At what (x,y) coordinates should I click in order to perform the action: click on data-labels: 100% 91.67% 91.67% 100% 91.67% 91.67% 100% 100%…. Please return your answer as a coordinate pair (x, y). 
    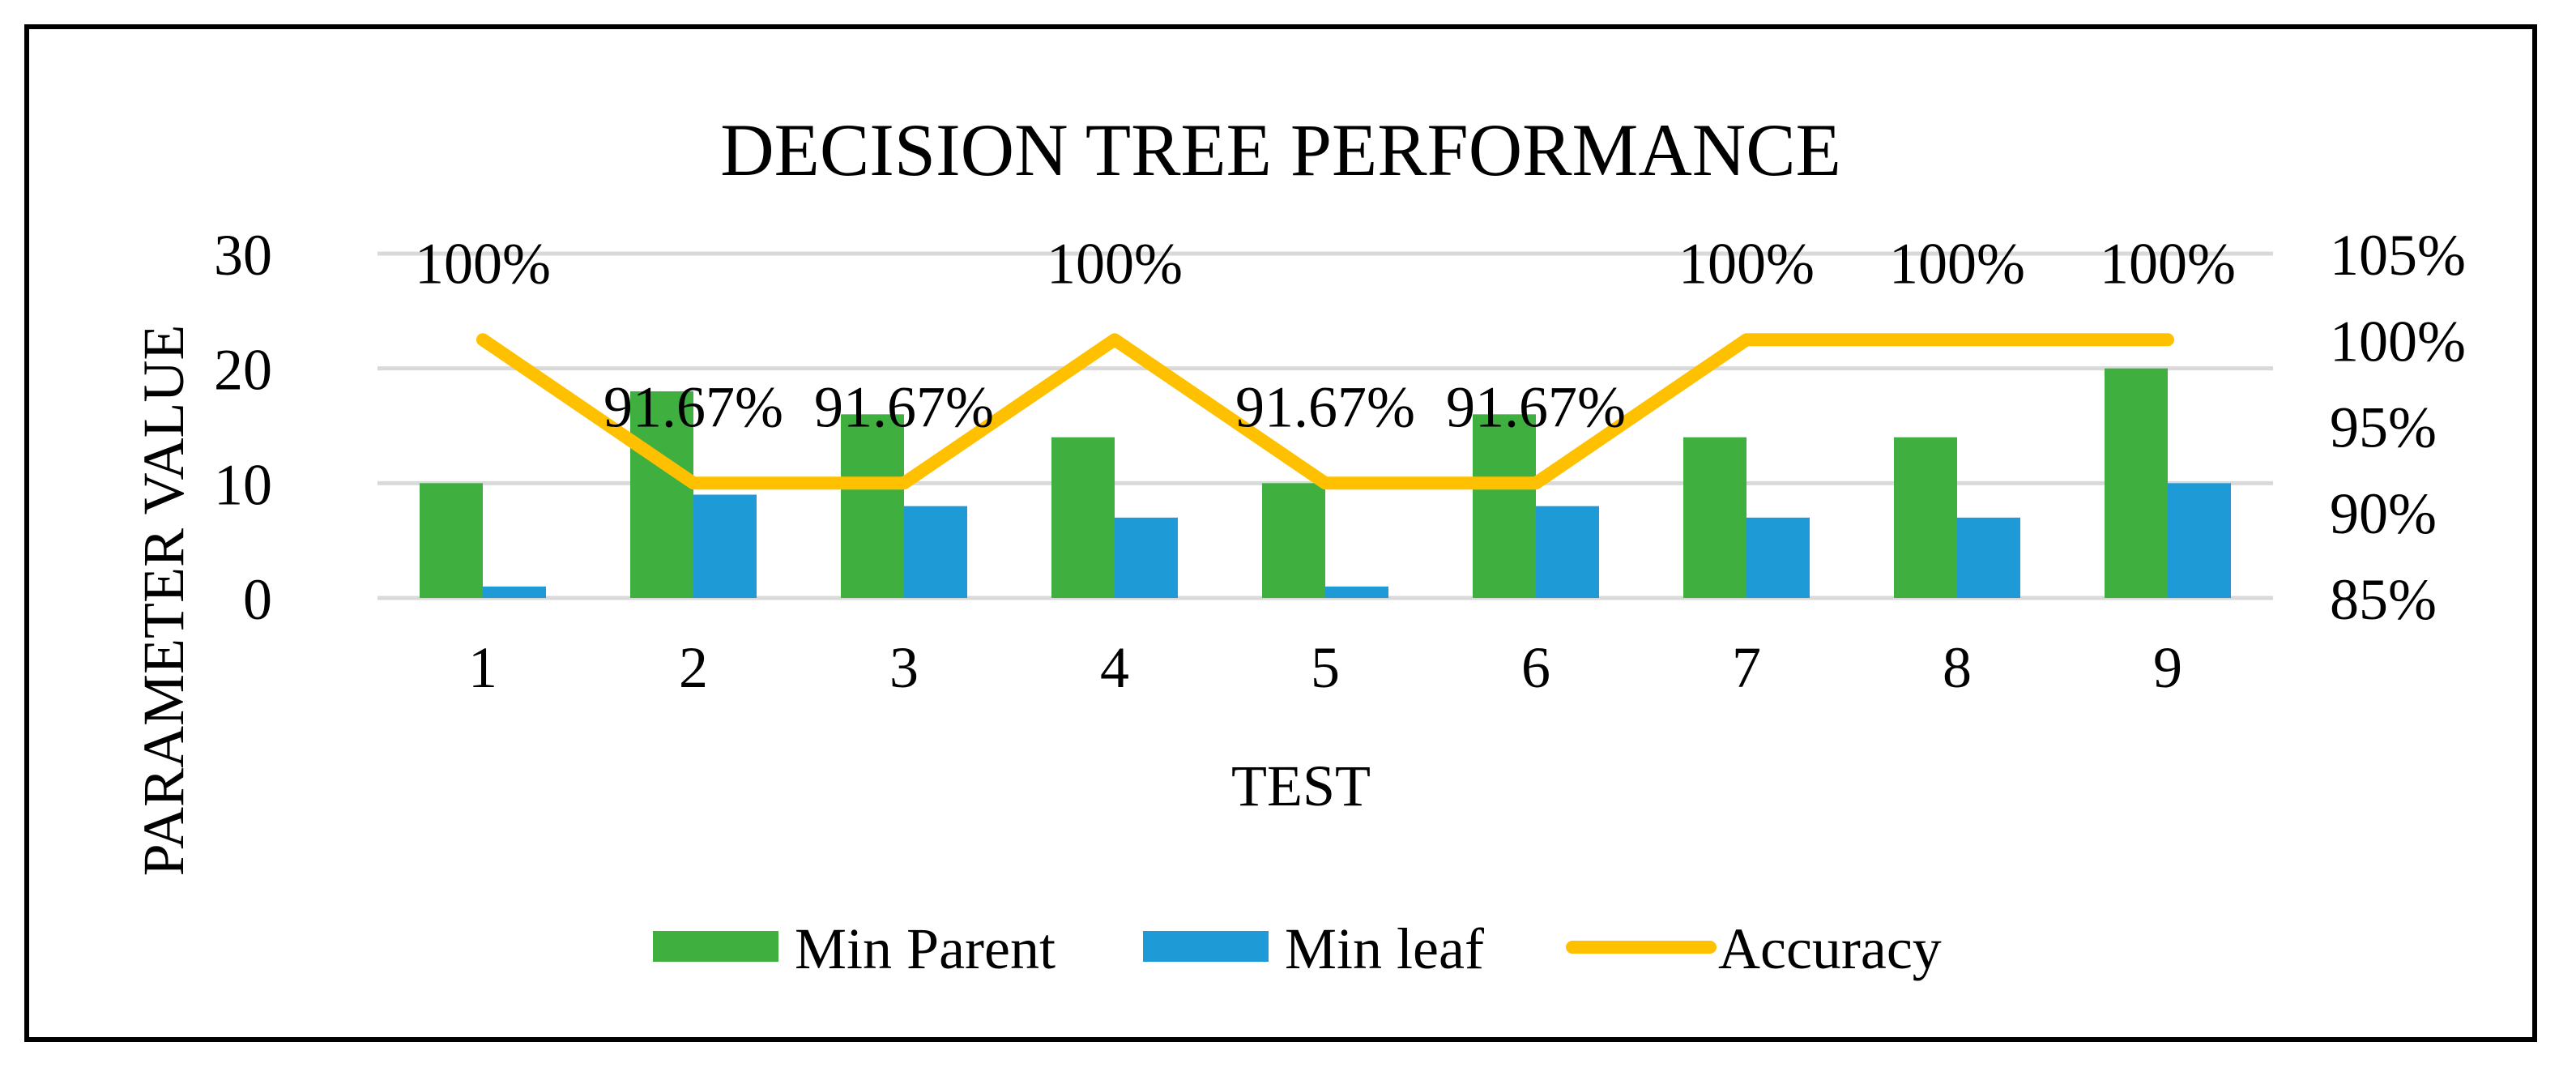
    Looking at the image, I should click on (1325, 335).